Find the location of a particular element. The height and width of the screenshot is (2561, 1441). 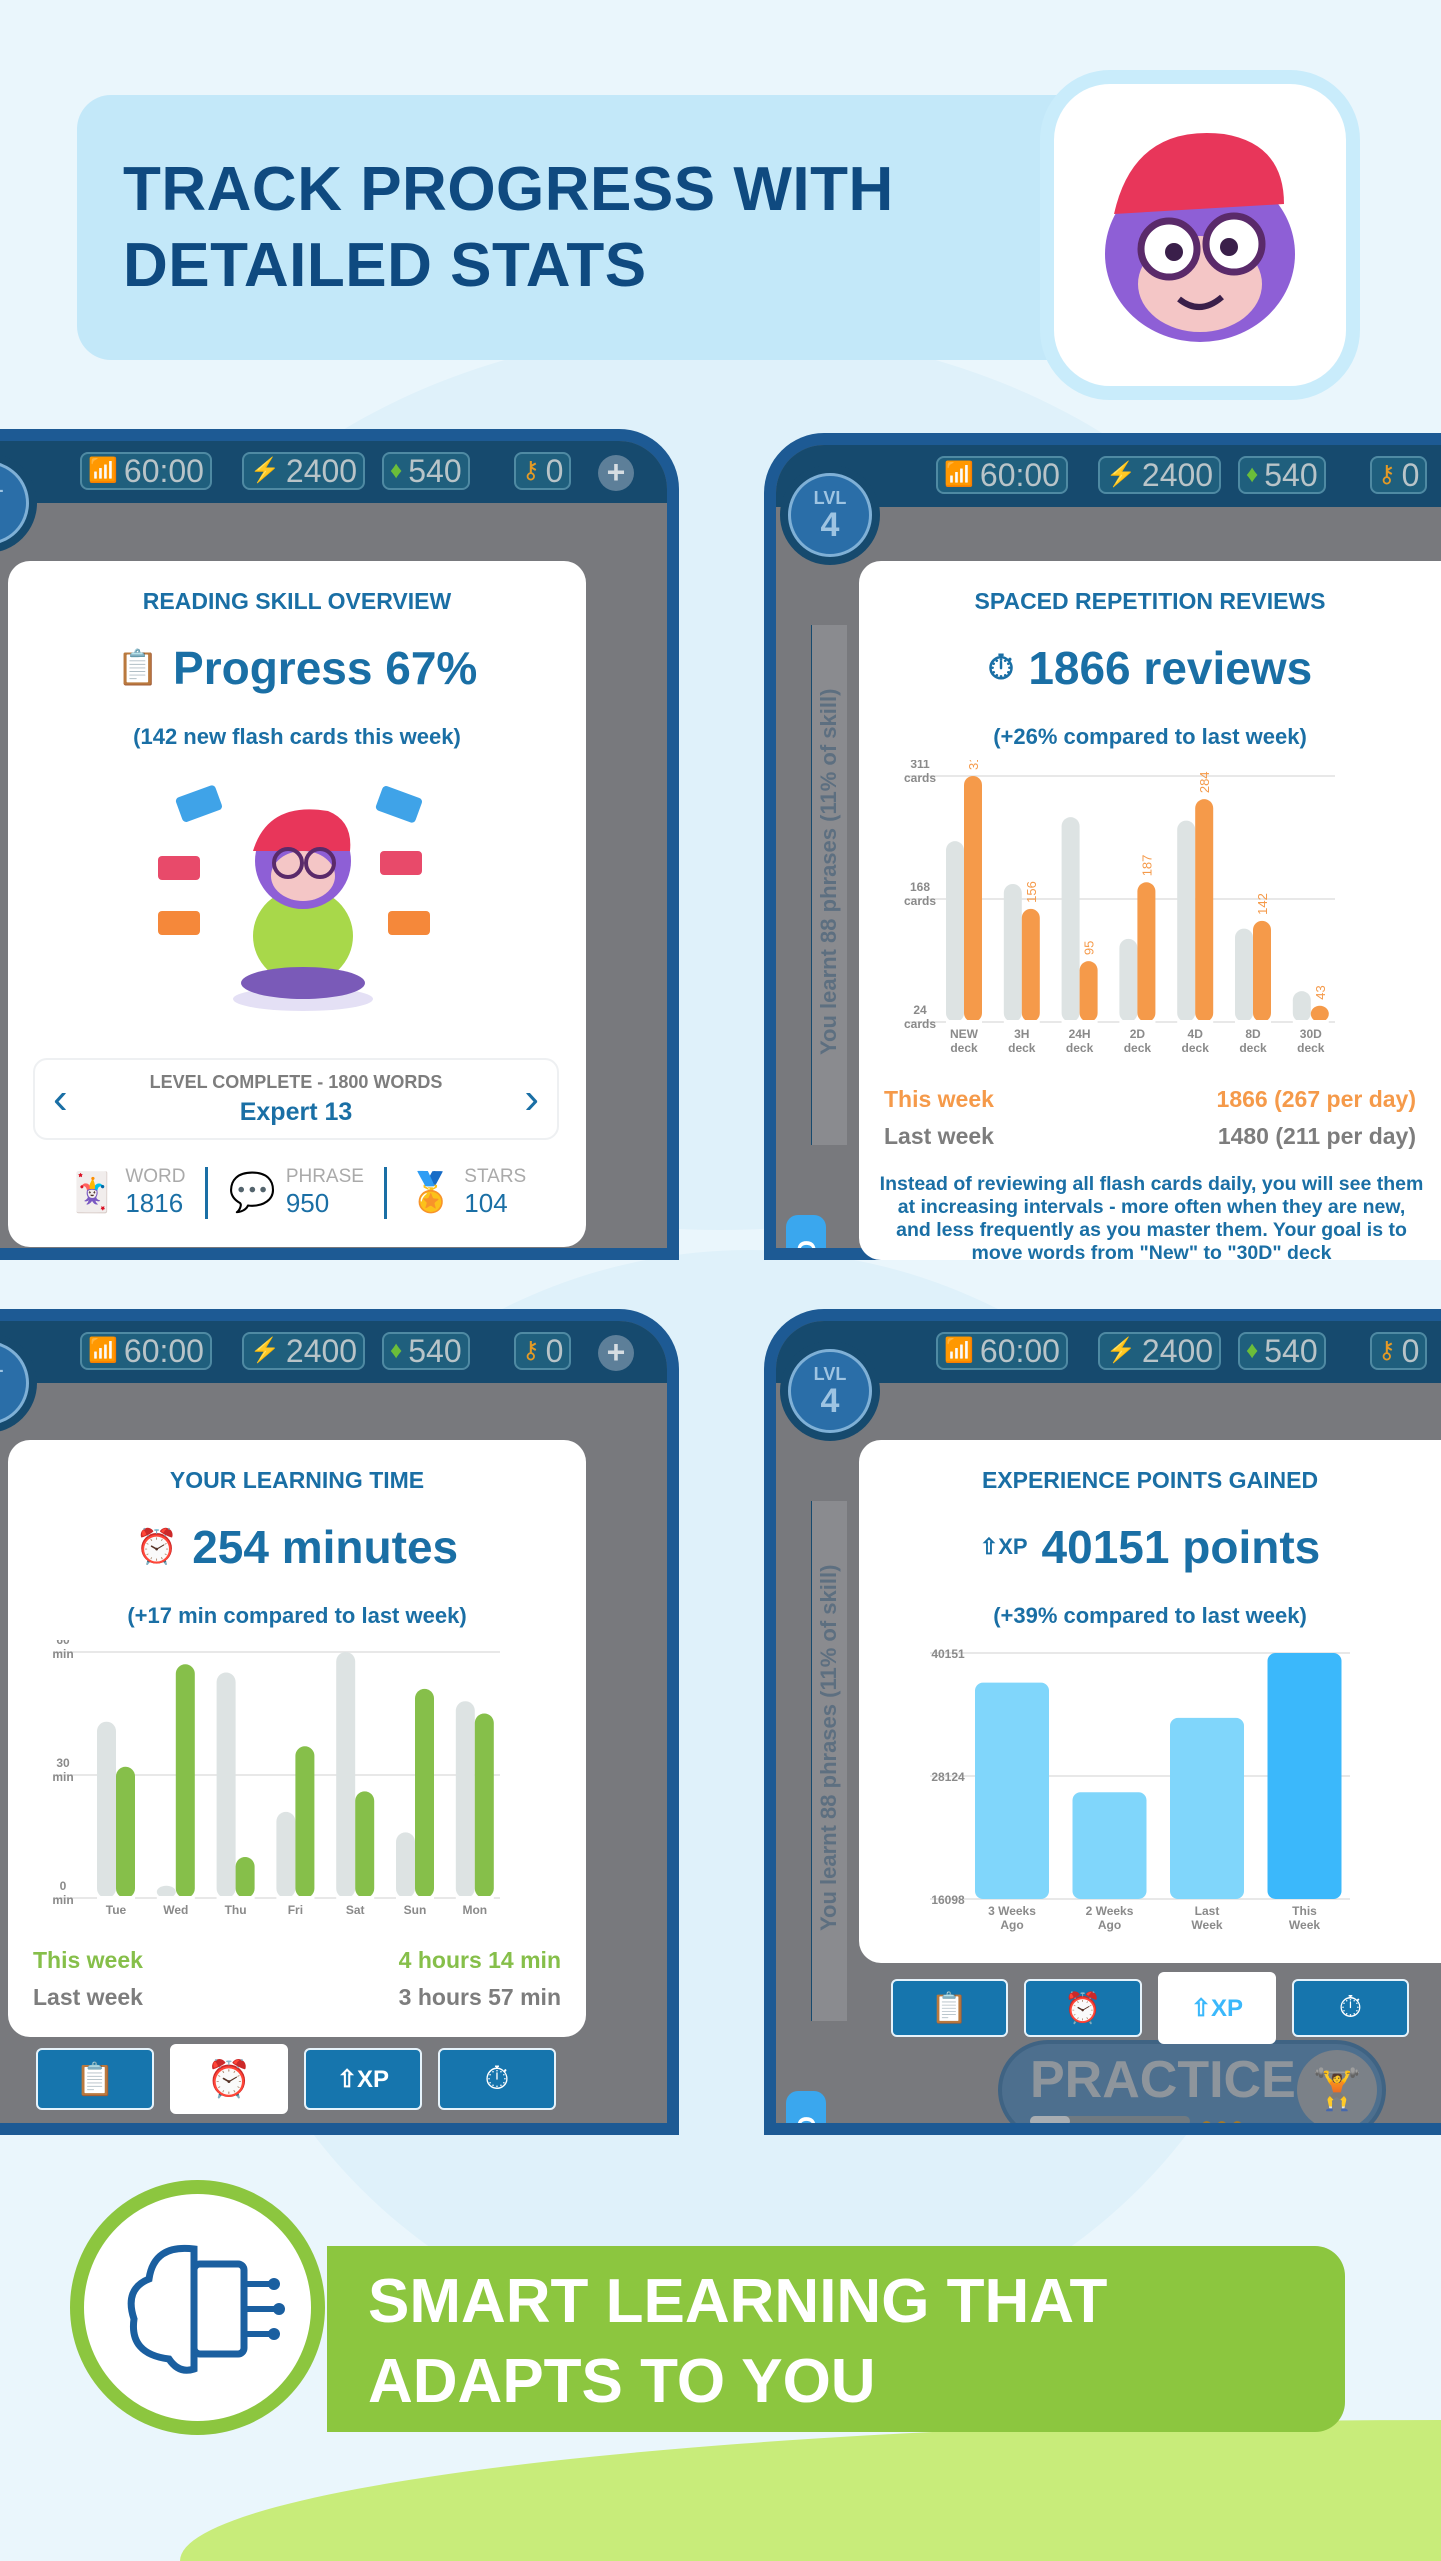

meditating-monkey-illustration is located at coordinates (294, 898).